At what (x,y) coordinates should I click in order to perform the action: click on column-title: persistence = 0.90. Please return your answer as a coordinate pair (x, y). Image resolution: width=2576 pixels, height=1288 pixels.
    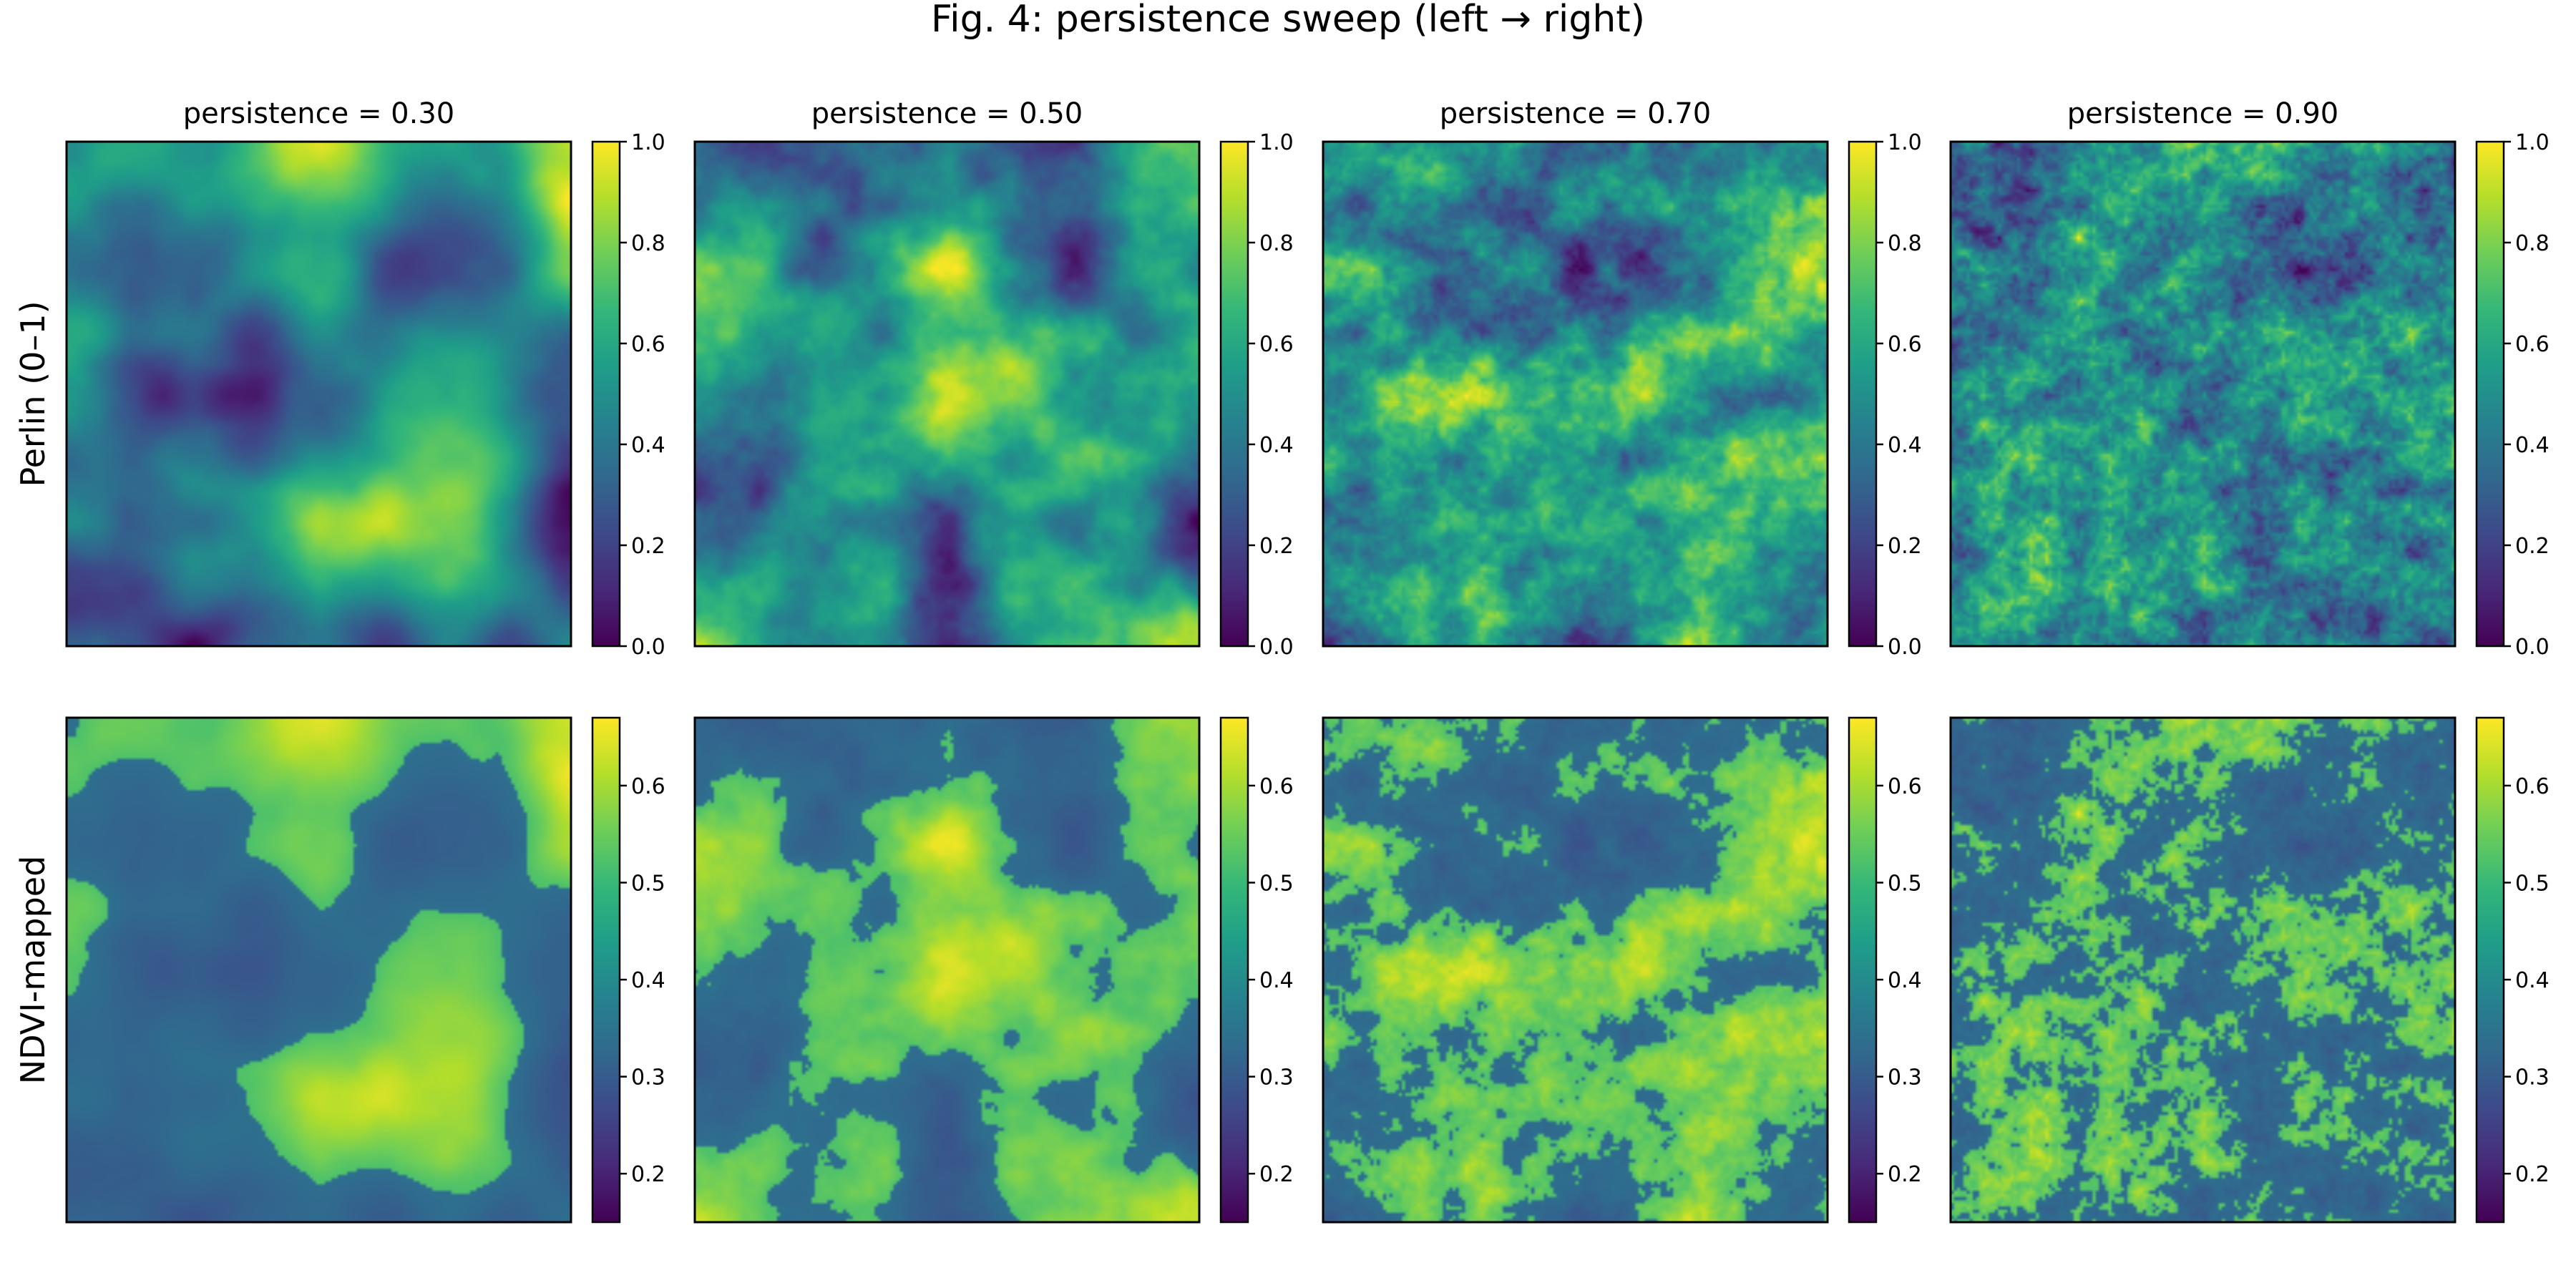
    Looking at the image, I should click on (2203, 113).